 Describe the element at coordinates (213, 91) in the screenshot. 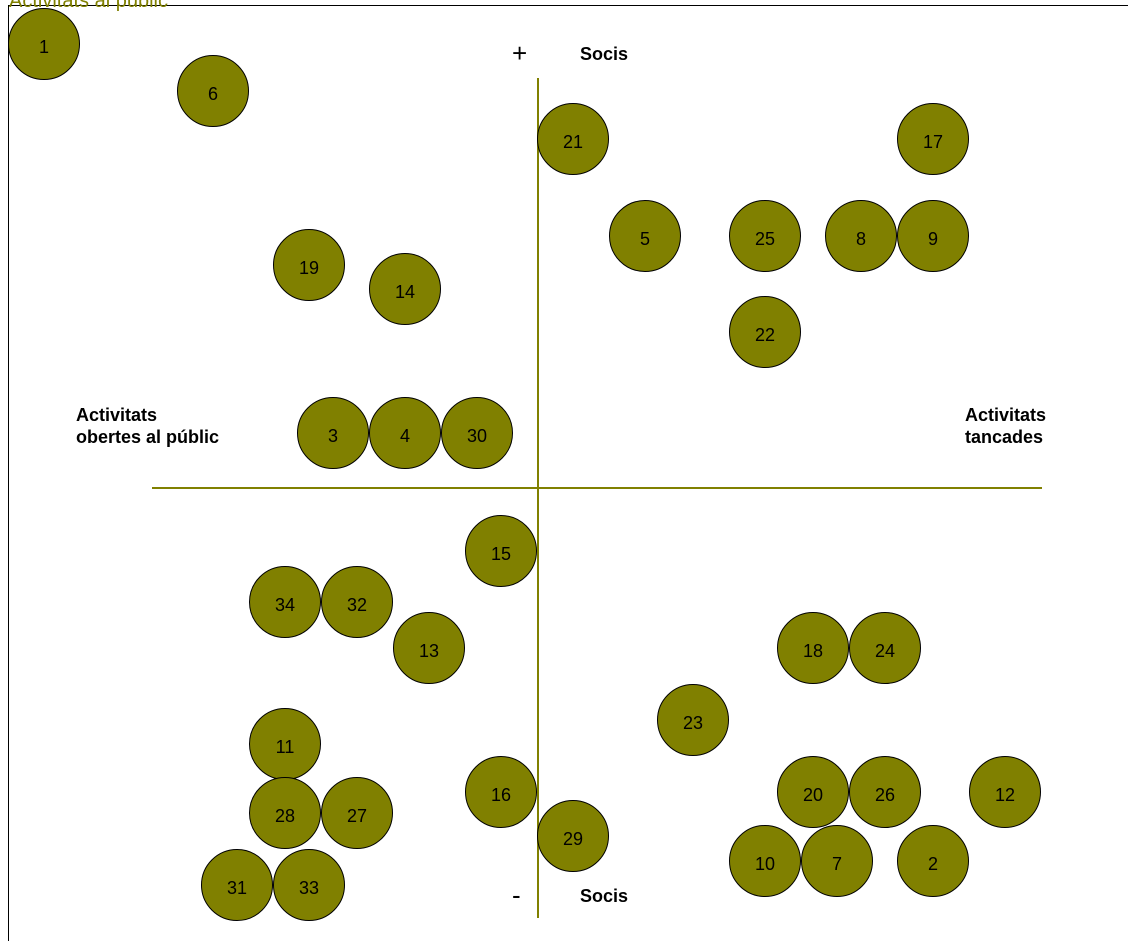

I see `bubble-6: 6` at that location.